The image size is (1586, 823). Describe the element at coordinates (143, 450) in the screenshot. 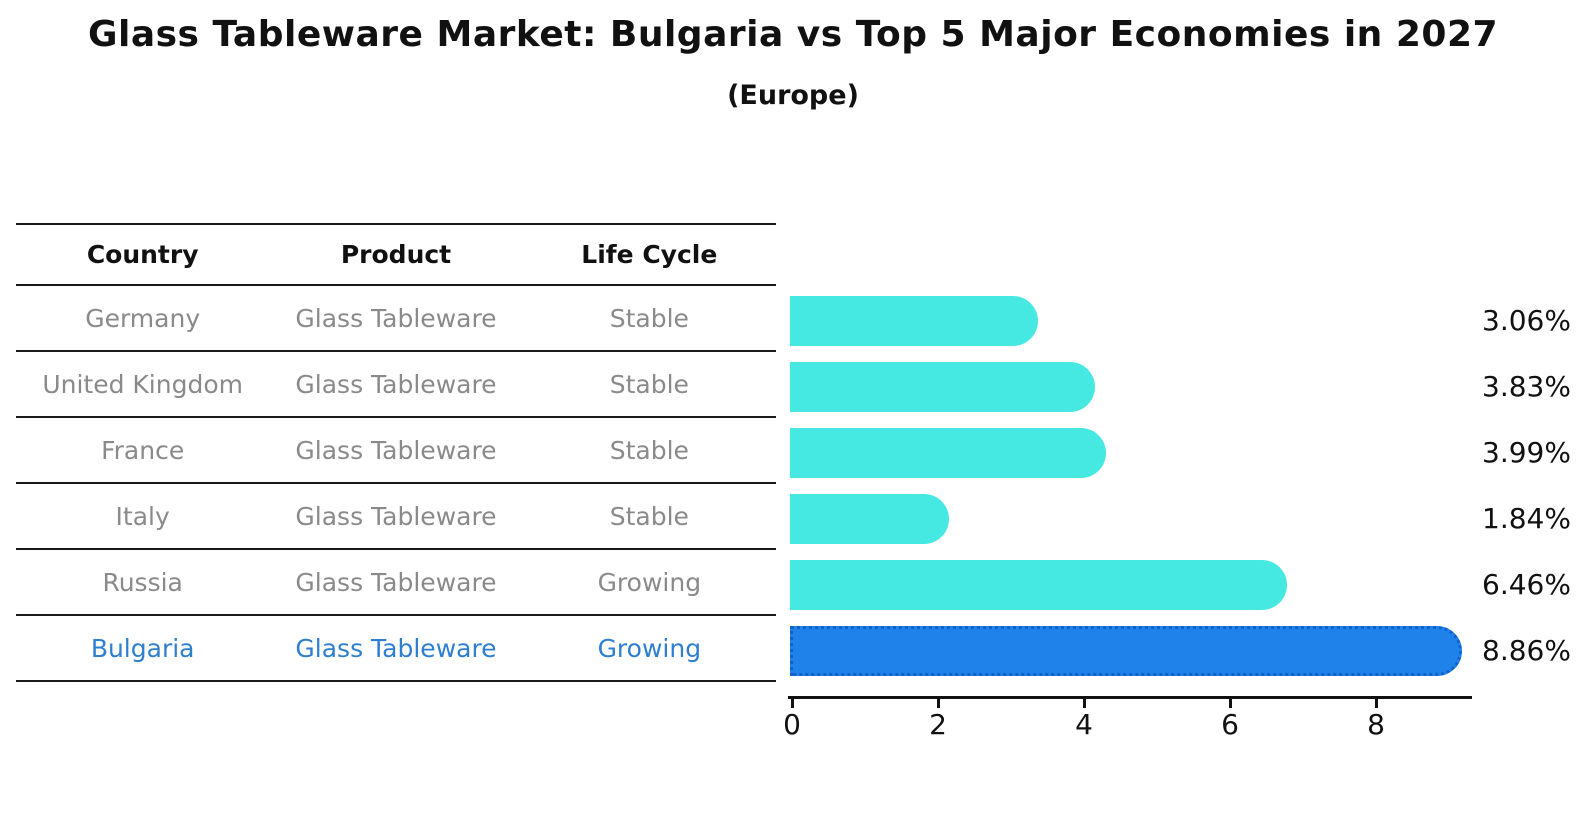

I see `table-cell-country: France` at that location.